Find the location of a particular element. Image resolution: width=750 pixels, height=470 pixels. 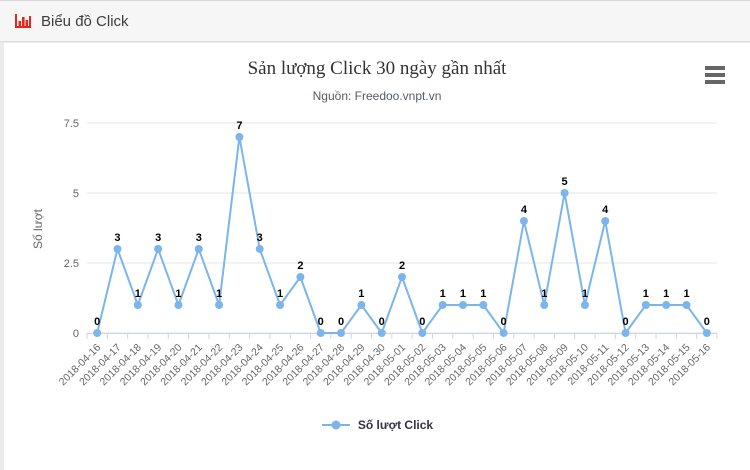

data-label: 7 is located at coordinates (239, 126).